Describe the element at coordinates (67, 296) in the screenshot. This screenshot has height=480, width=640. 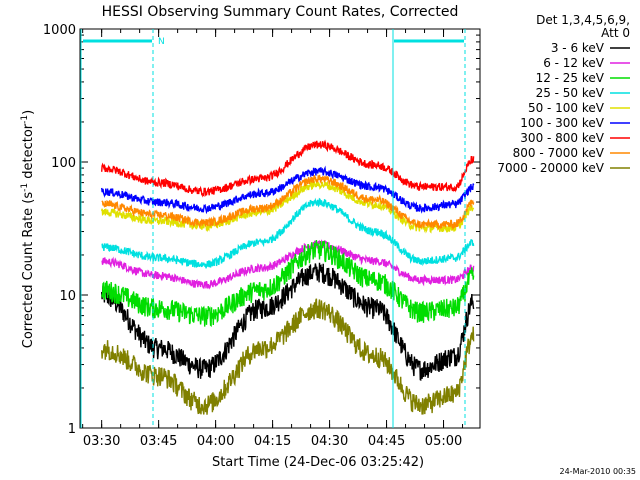
I see `y-tick-label: 10` at that location.